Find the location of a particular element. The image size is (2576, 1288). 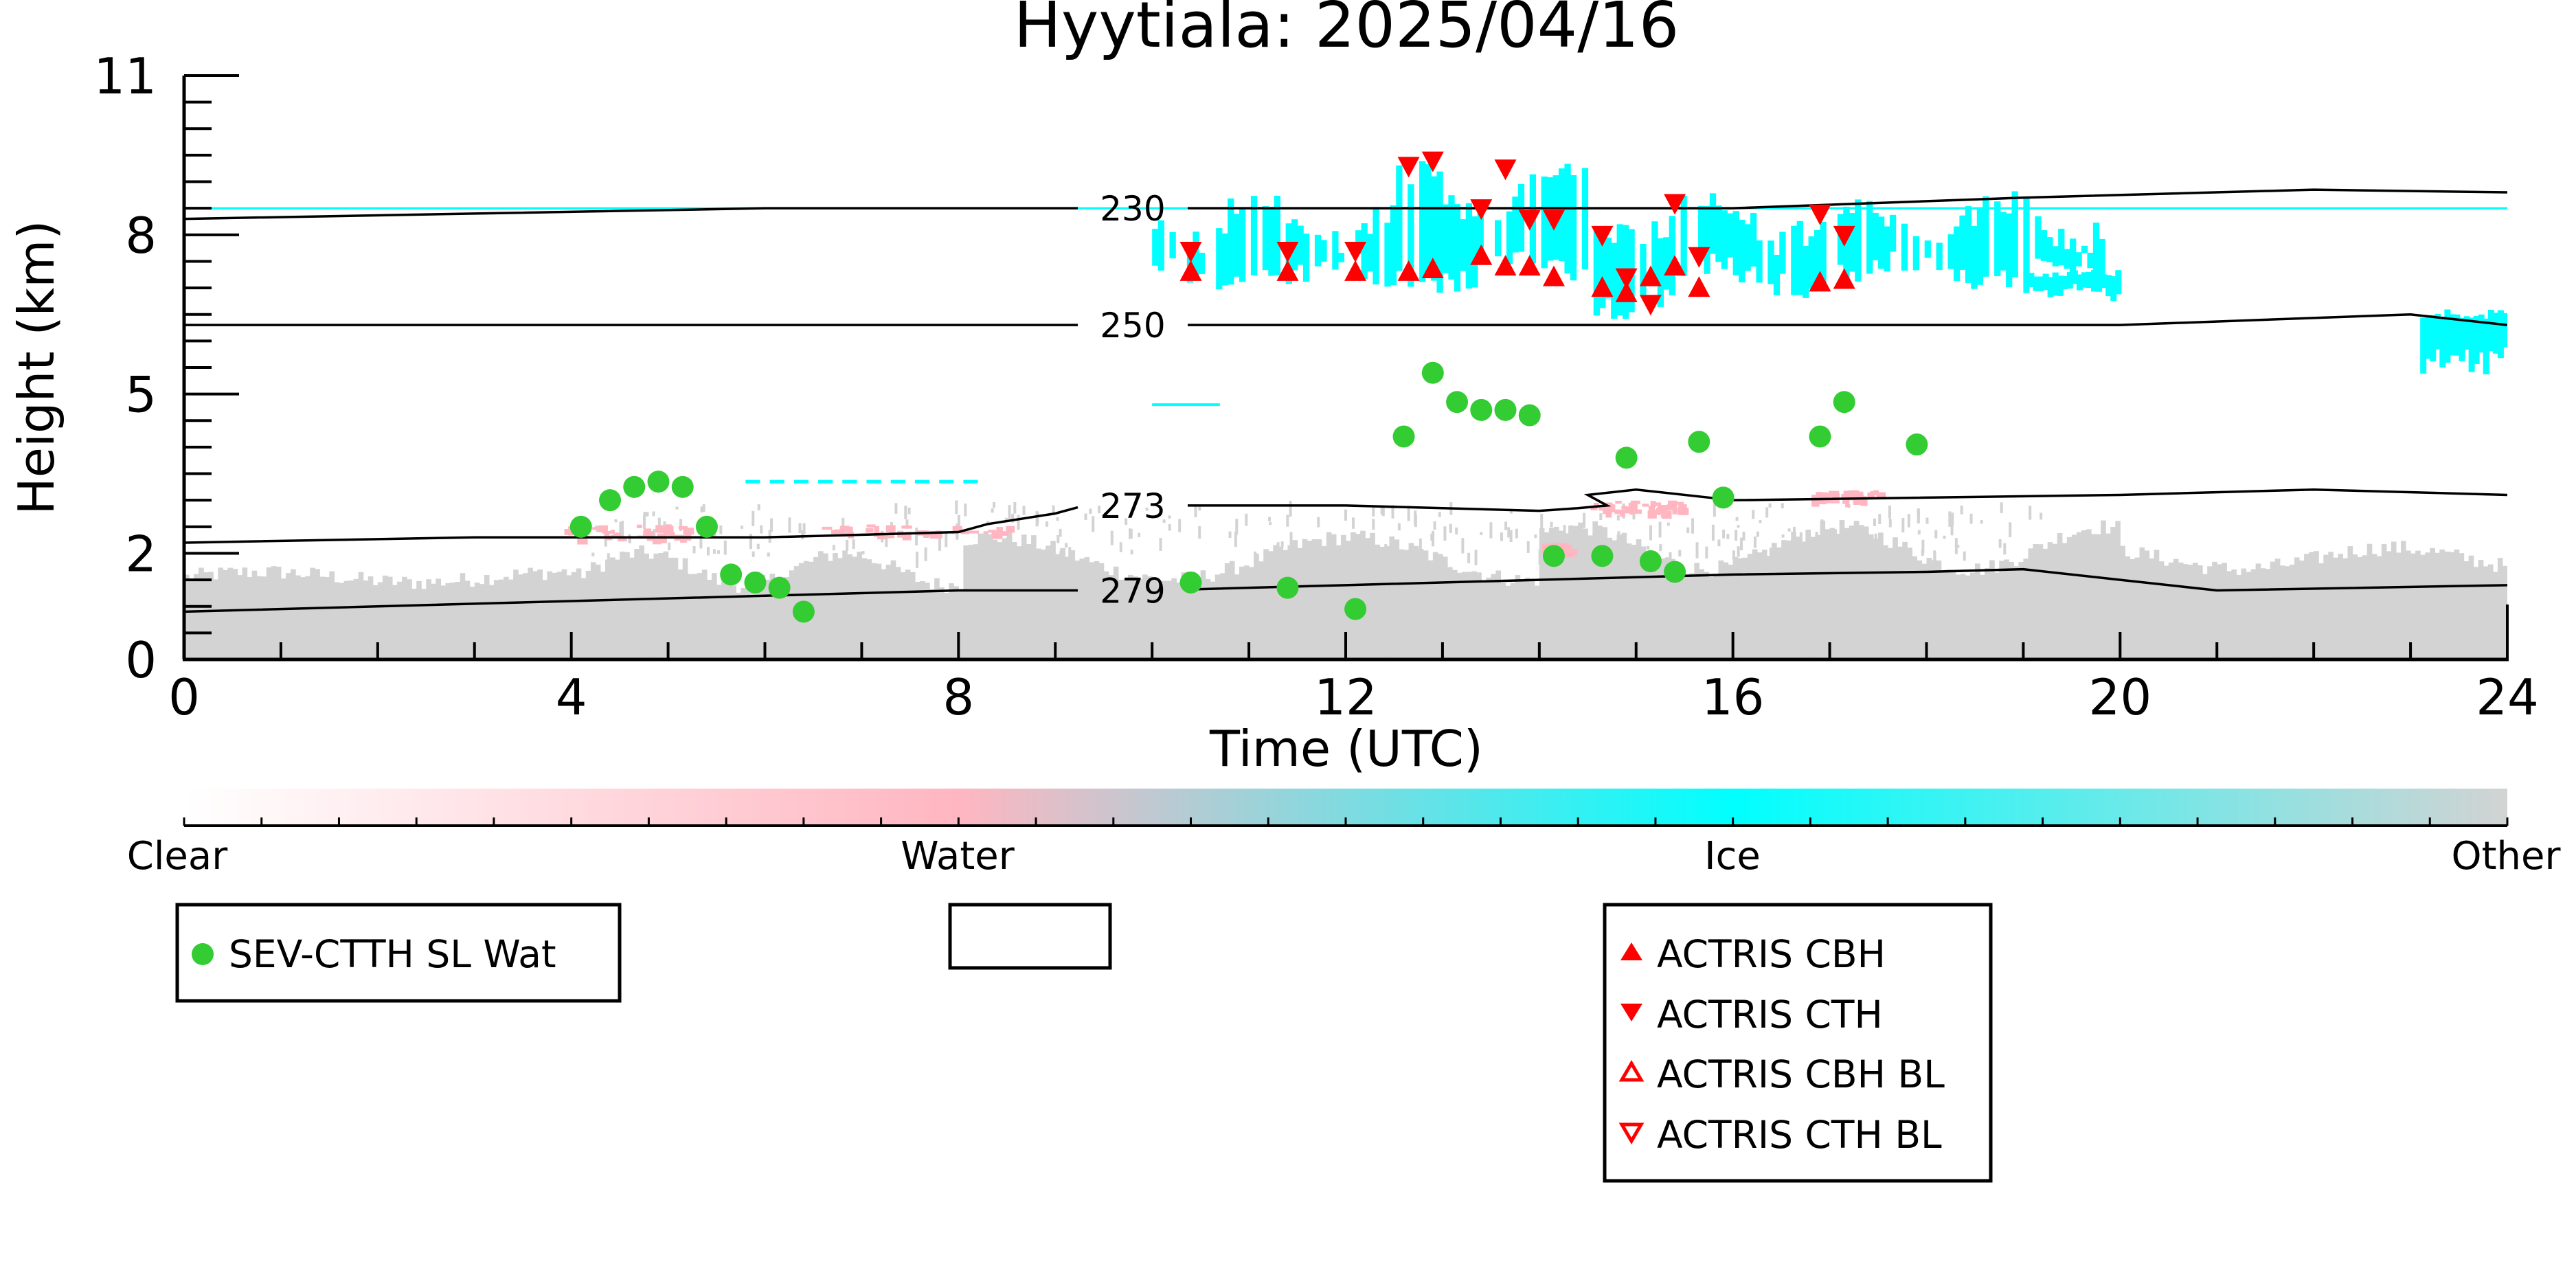

legend-actris-cbh-label: ACTRIS CBH is located at coordinates (1771, 954).